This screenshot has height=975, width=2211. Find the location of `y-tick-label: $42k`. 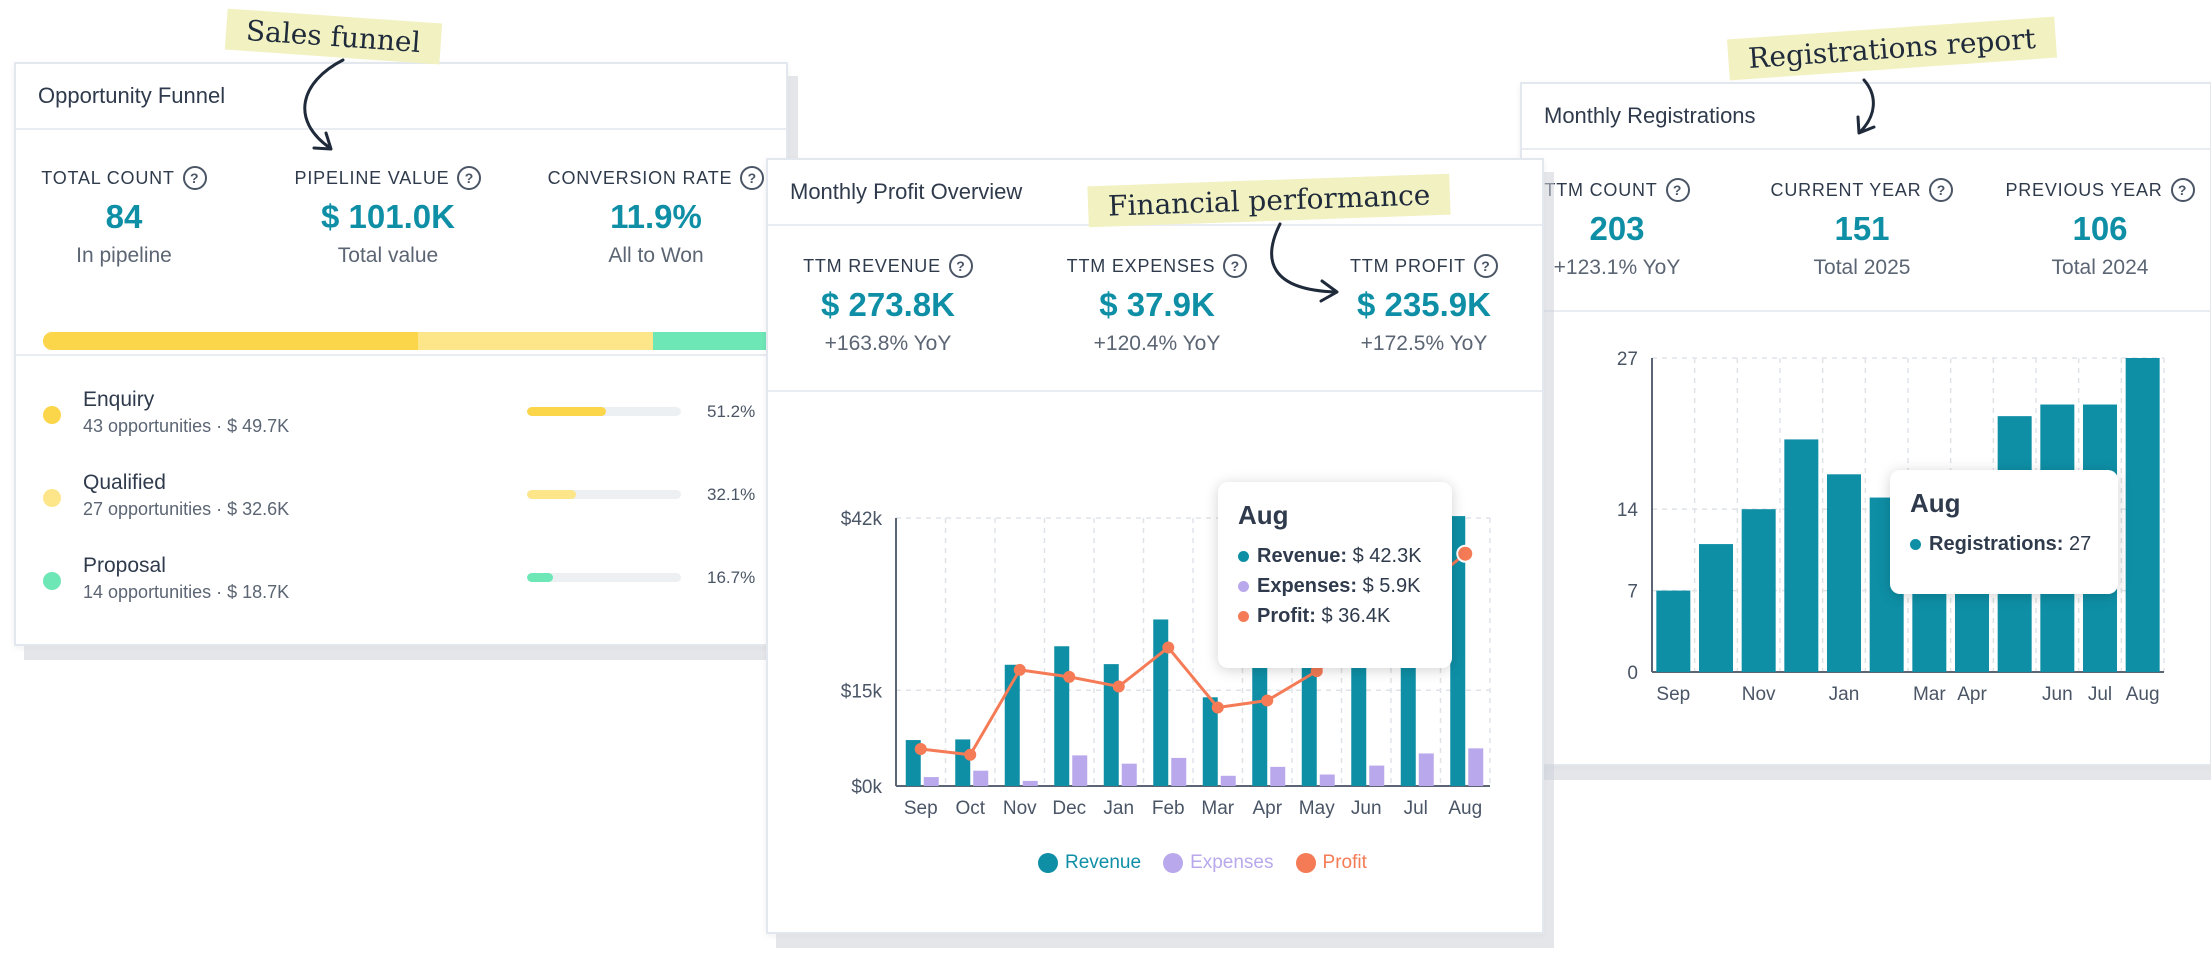

y-tick-label: $42k is located at coordinates (862, 519).